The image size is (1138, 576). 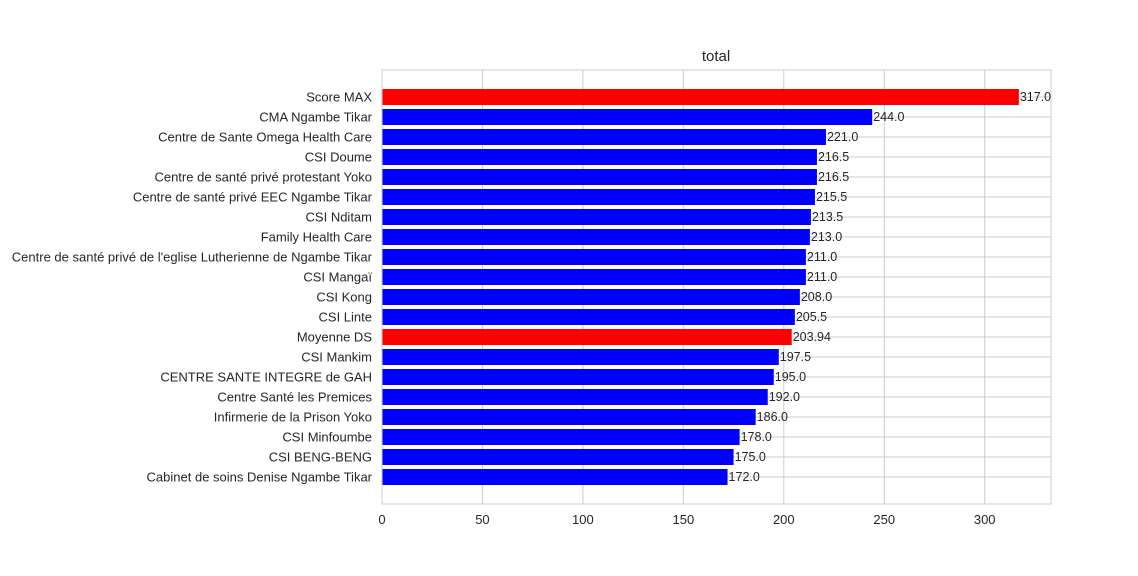 What do you see at coordinates (293, 417) in the screenshot?
I see `y-tick-label: Infirmerie de la Prison Yoko` at bounding box center [293, 417].